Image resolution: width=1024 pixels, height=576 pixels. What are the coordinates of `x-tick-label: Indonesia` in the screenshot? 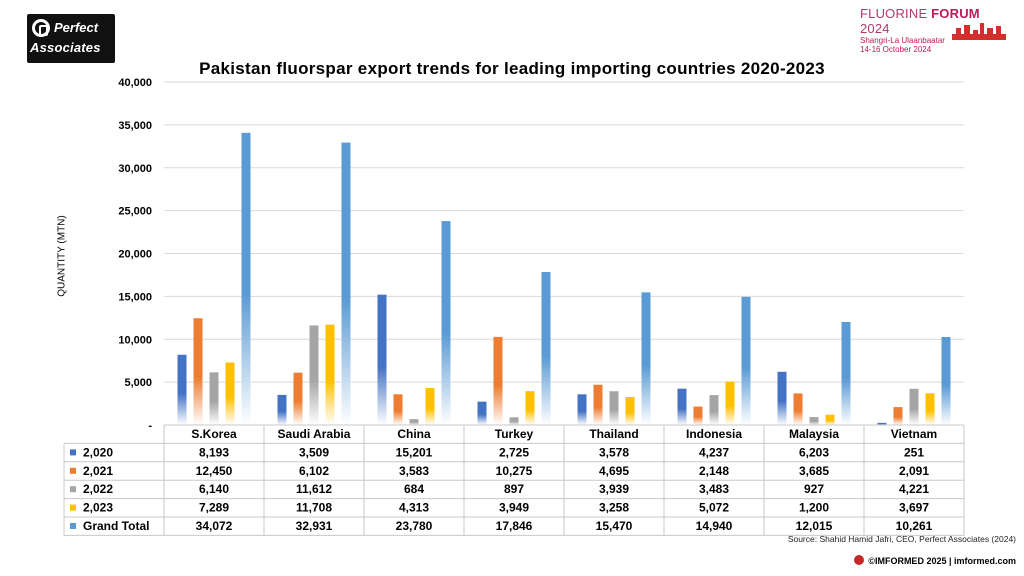 It's located at (714, 434).